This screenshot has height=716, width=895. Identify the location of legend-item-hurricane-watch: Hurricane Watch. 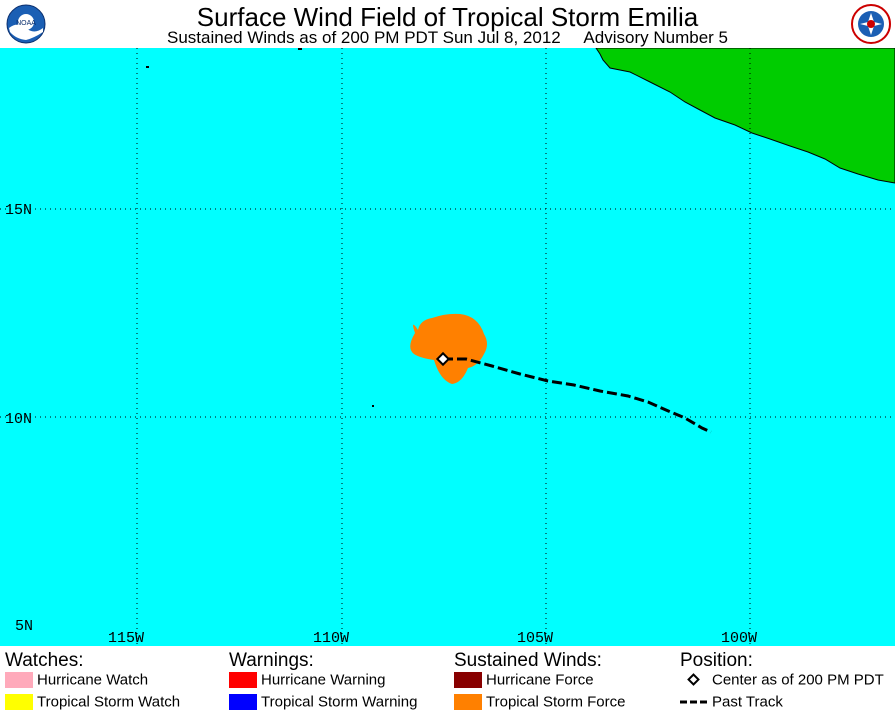
(76, 680).